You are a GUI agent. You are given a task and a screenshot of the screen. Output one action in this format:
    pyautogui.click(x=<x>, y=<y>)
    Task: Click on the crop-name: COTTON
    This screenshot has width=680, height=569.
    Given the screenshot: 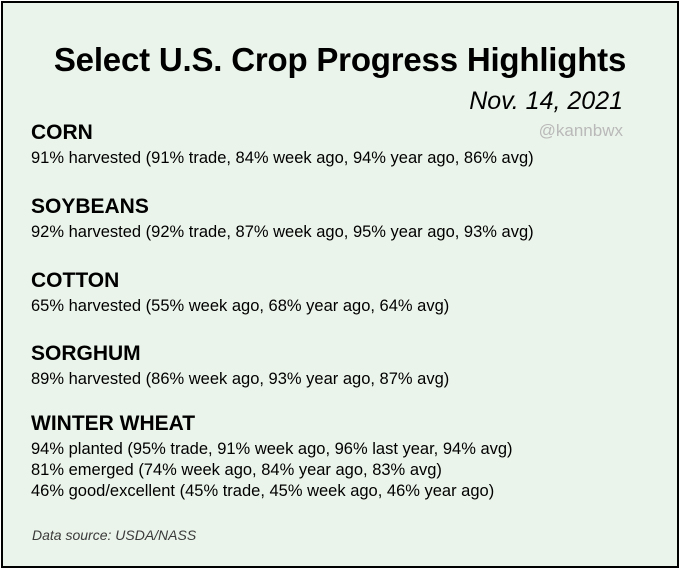 What is the action you would take?
    pyautogui.click(x=75, y=280)
    